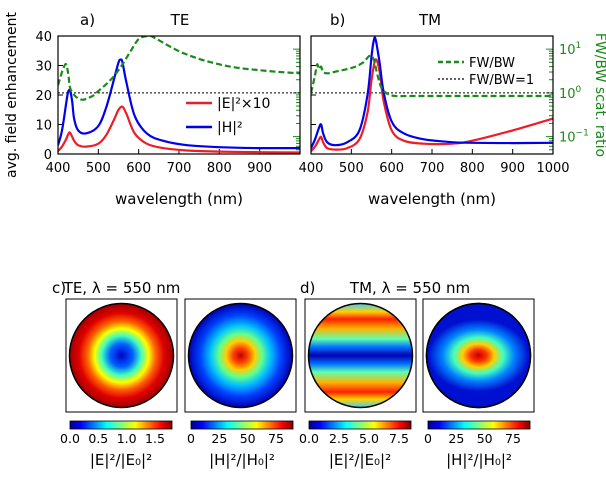 The width and height of the screenshot is (606, 481). I want to click on field-map-tm-h-border, so click(478, 355).